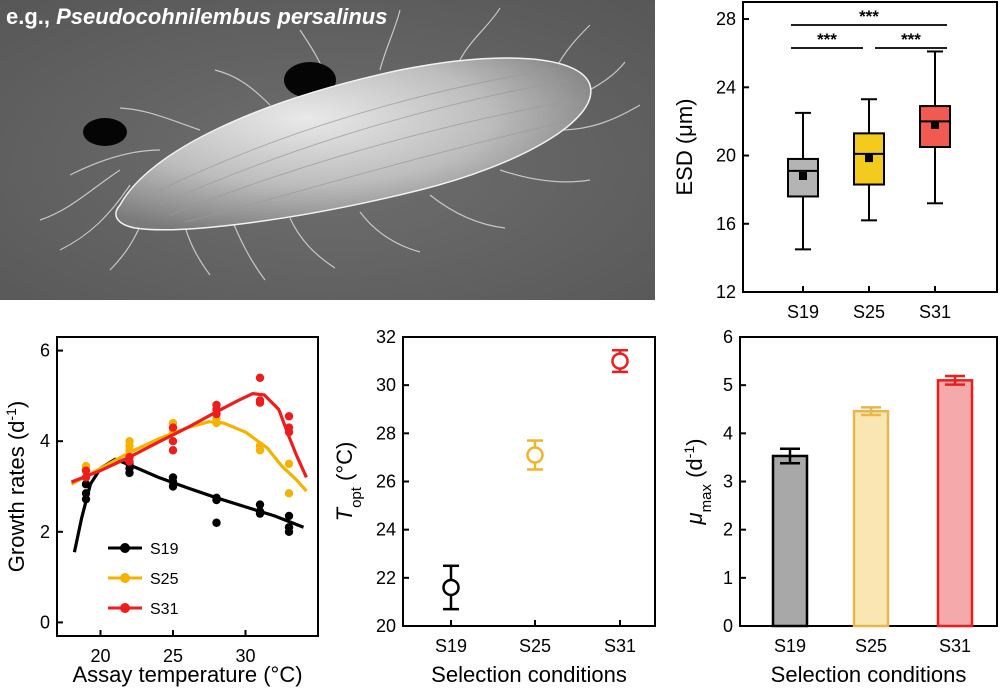  What do you see at coordinates (164, 579) in the screenshot?
I see `legend-label-S25: S25` at bounding box center [164, 579].